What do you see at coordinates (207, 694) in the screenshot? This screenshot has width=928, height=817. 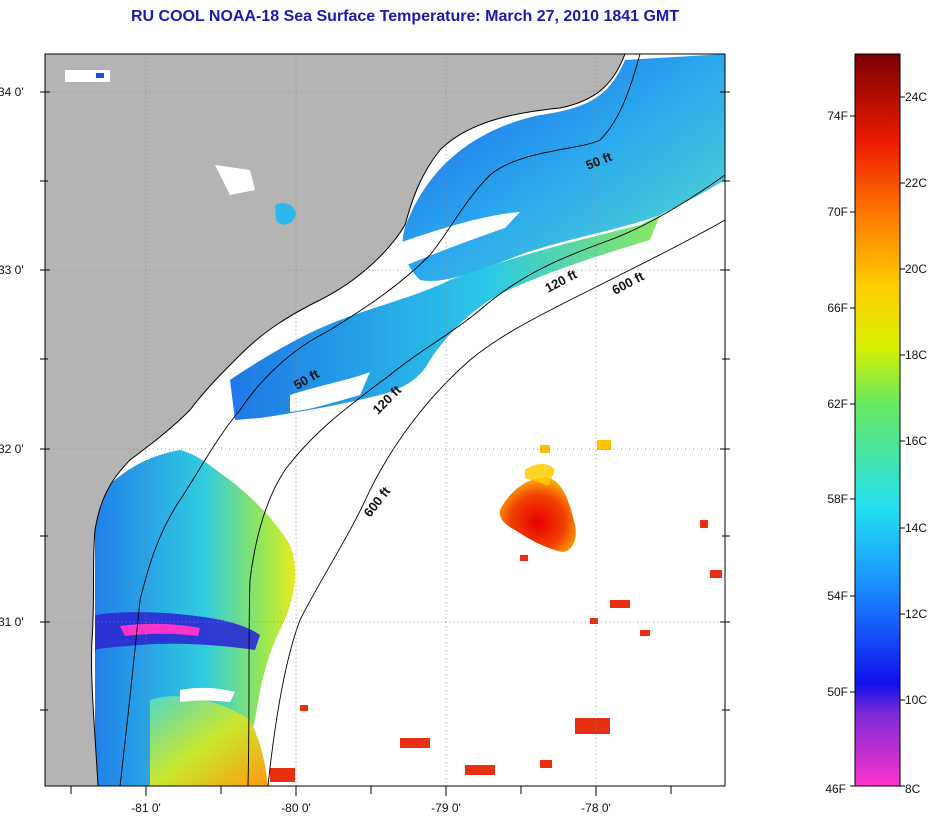 I see `cloud-gap-south` at bounding box center [207, 694].